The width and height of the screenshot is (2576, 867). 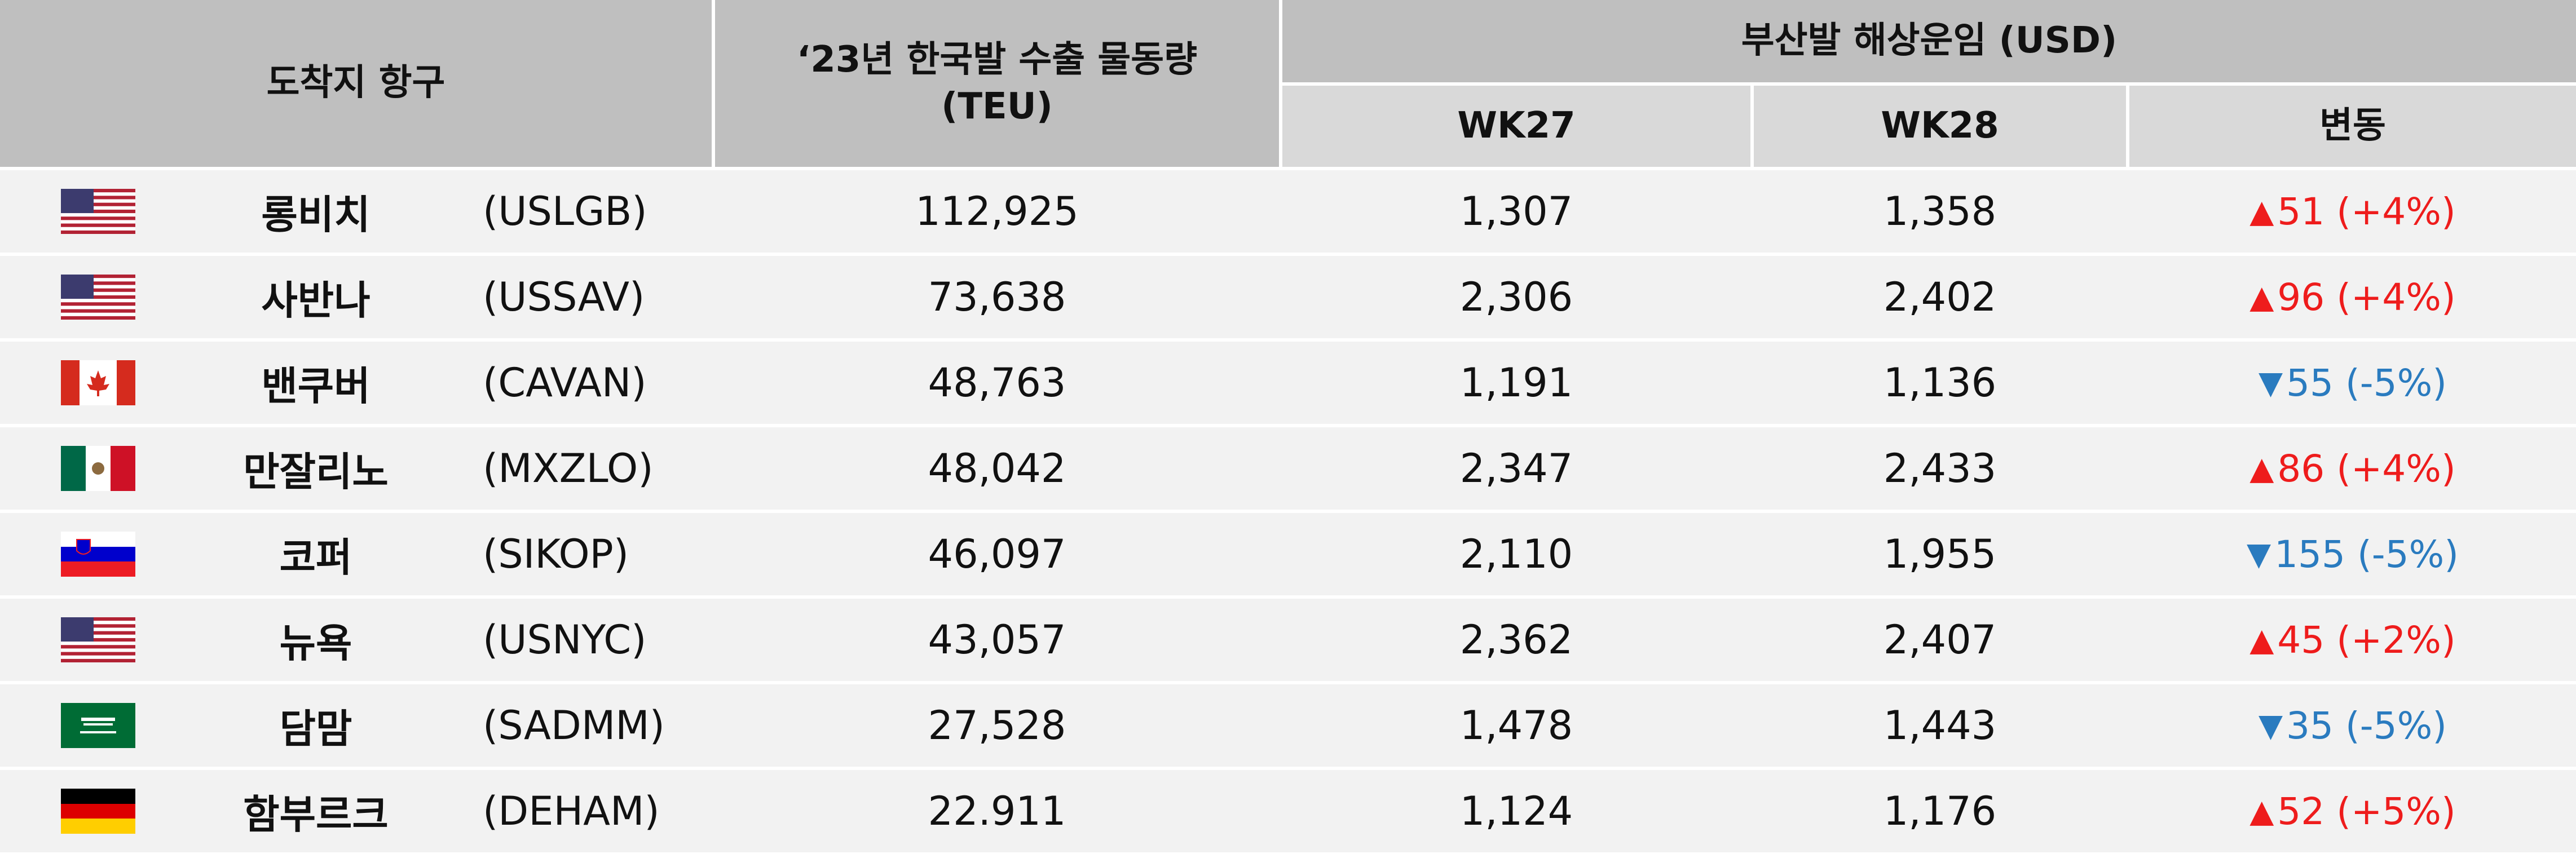 What do you see at coordinates (997, 59) in the screenshot?
I see `header-export-volume-line1: ‘23년 한국발 수출 물동량` at bounding box center [997, 59].